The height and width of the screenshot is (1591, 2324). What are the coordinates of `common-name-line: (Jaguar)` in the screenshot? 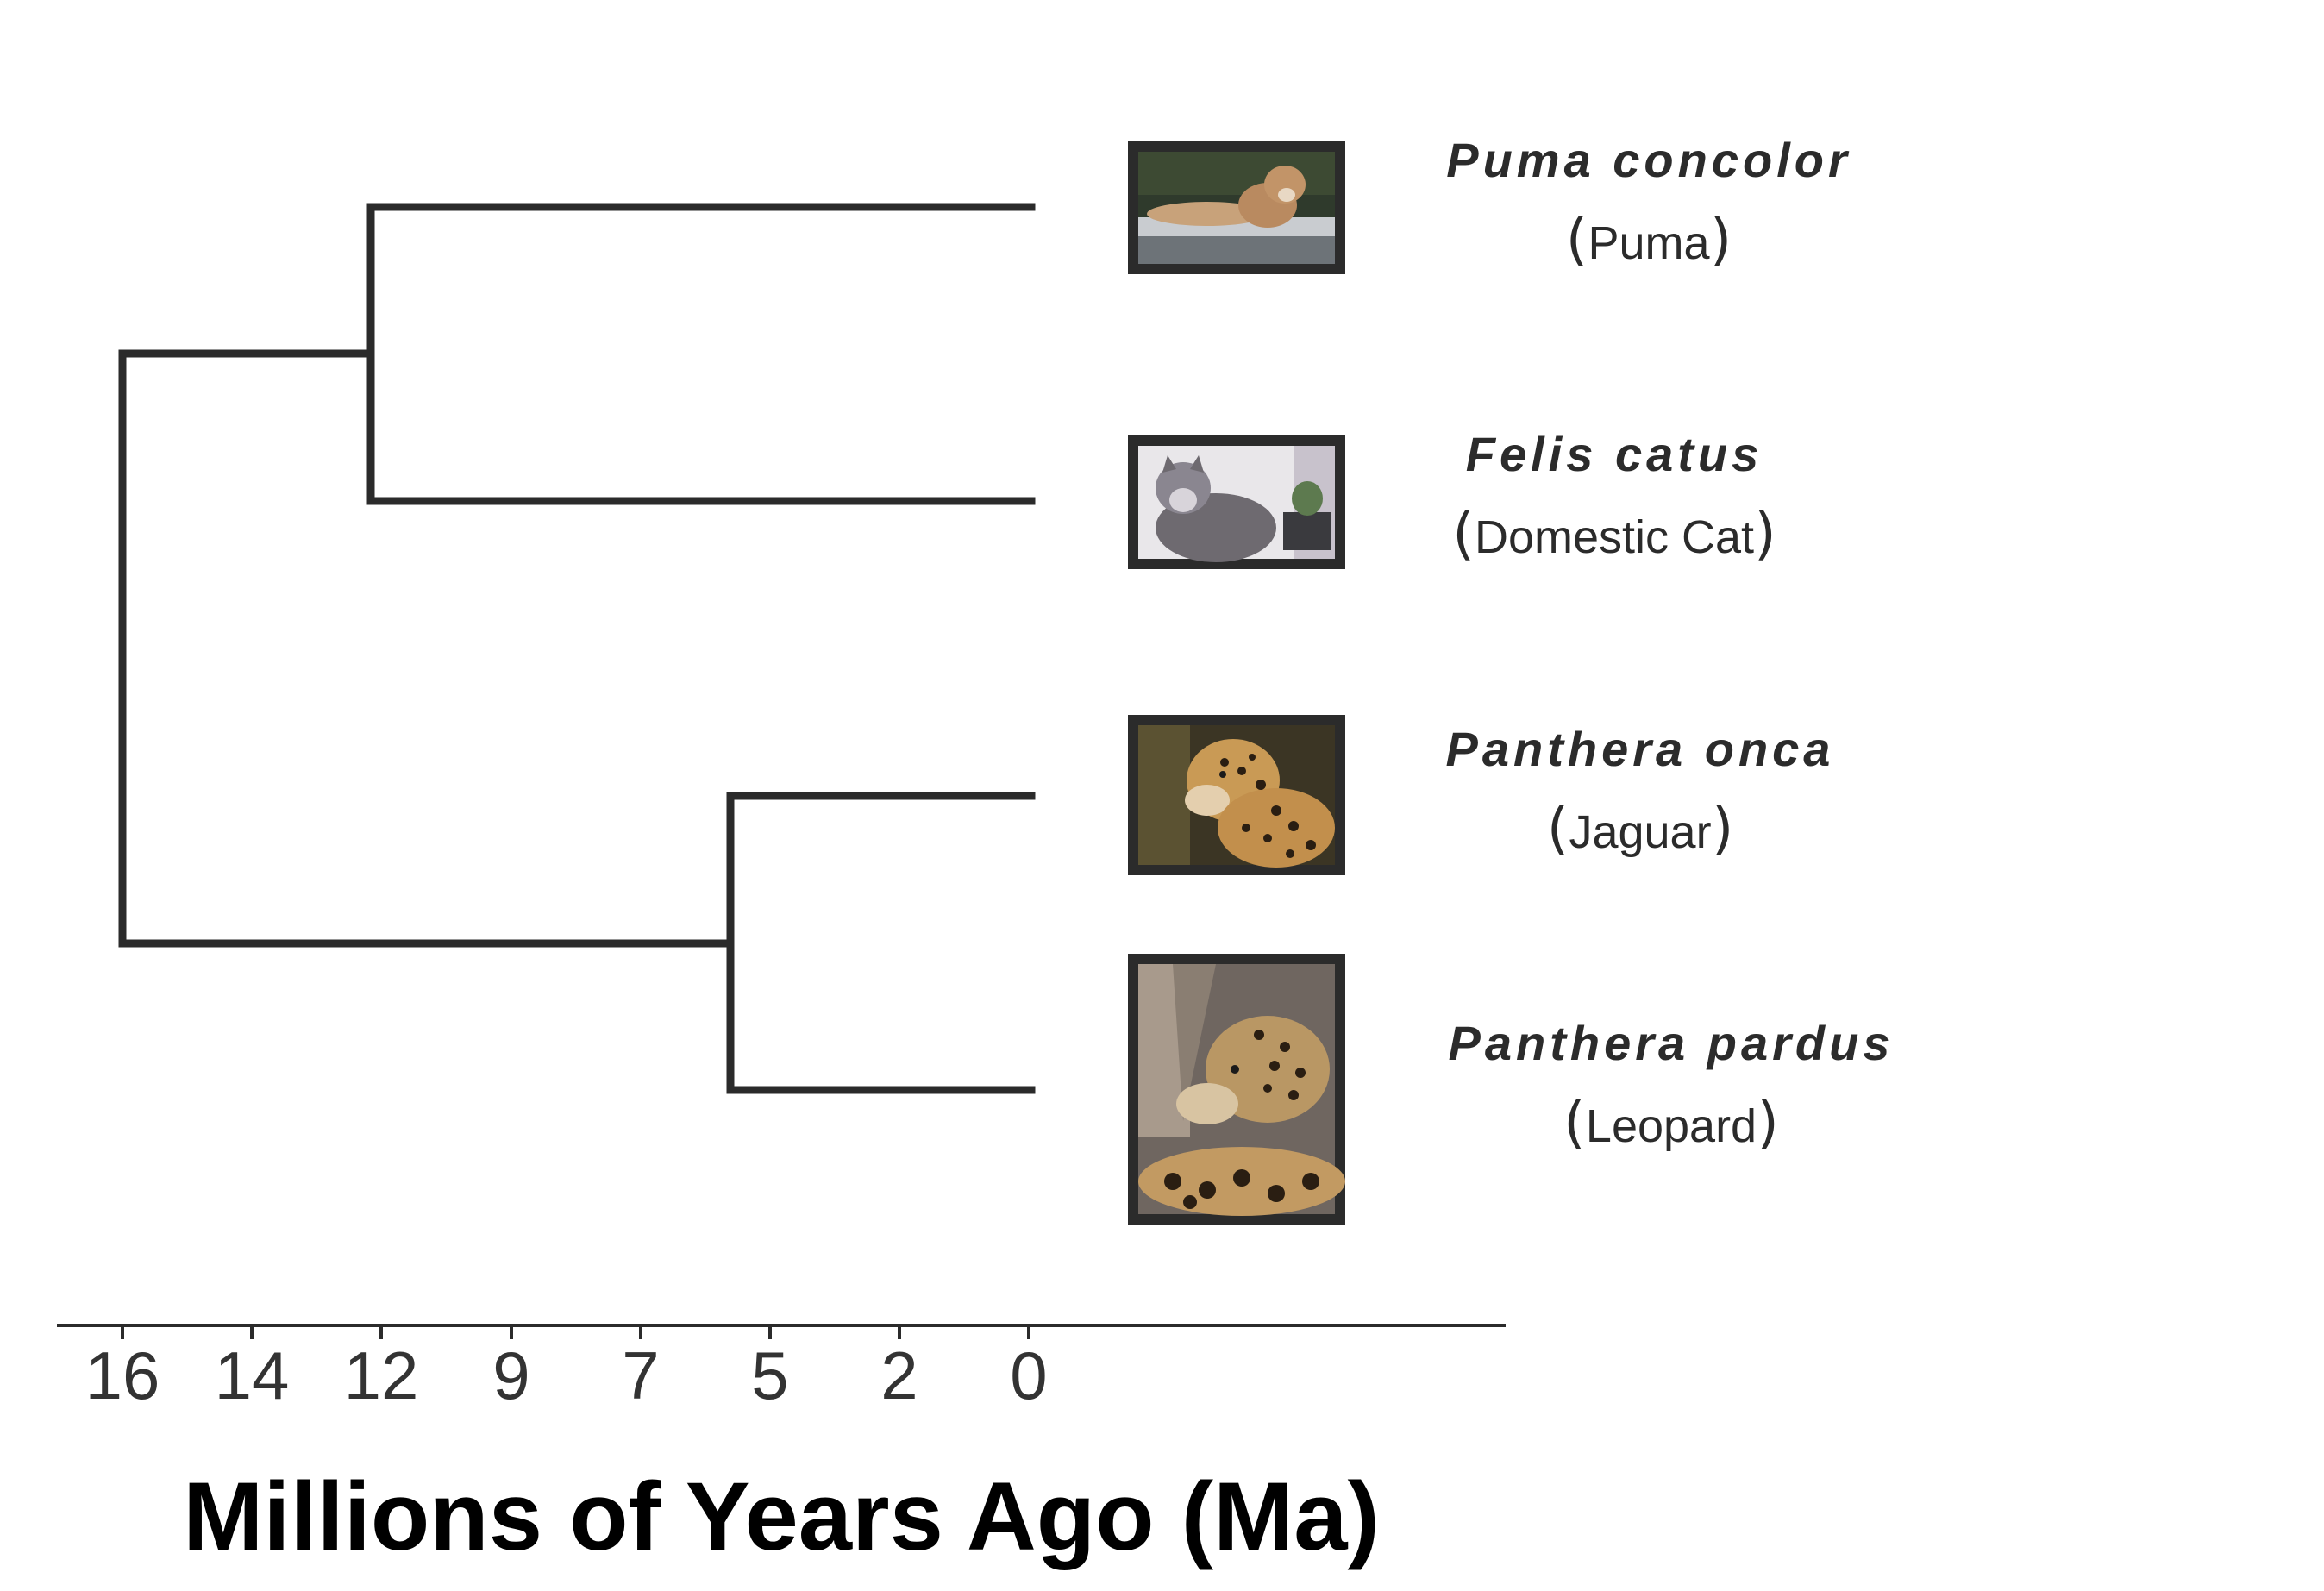 It's located at (1640, 828).